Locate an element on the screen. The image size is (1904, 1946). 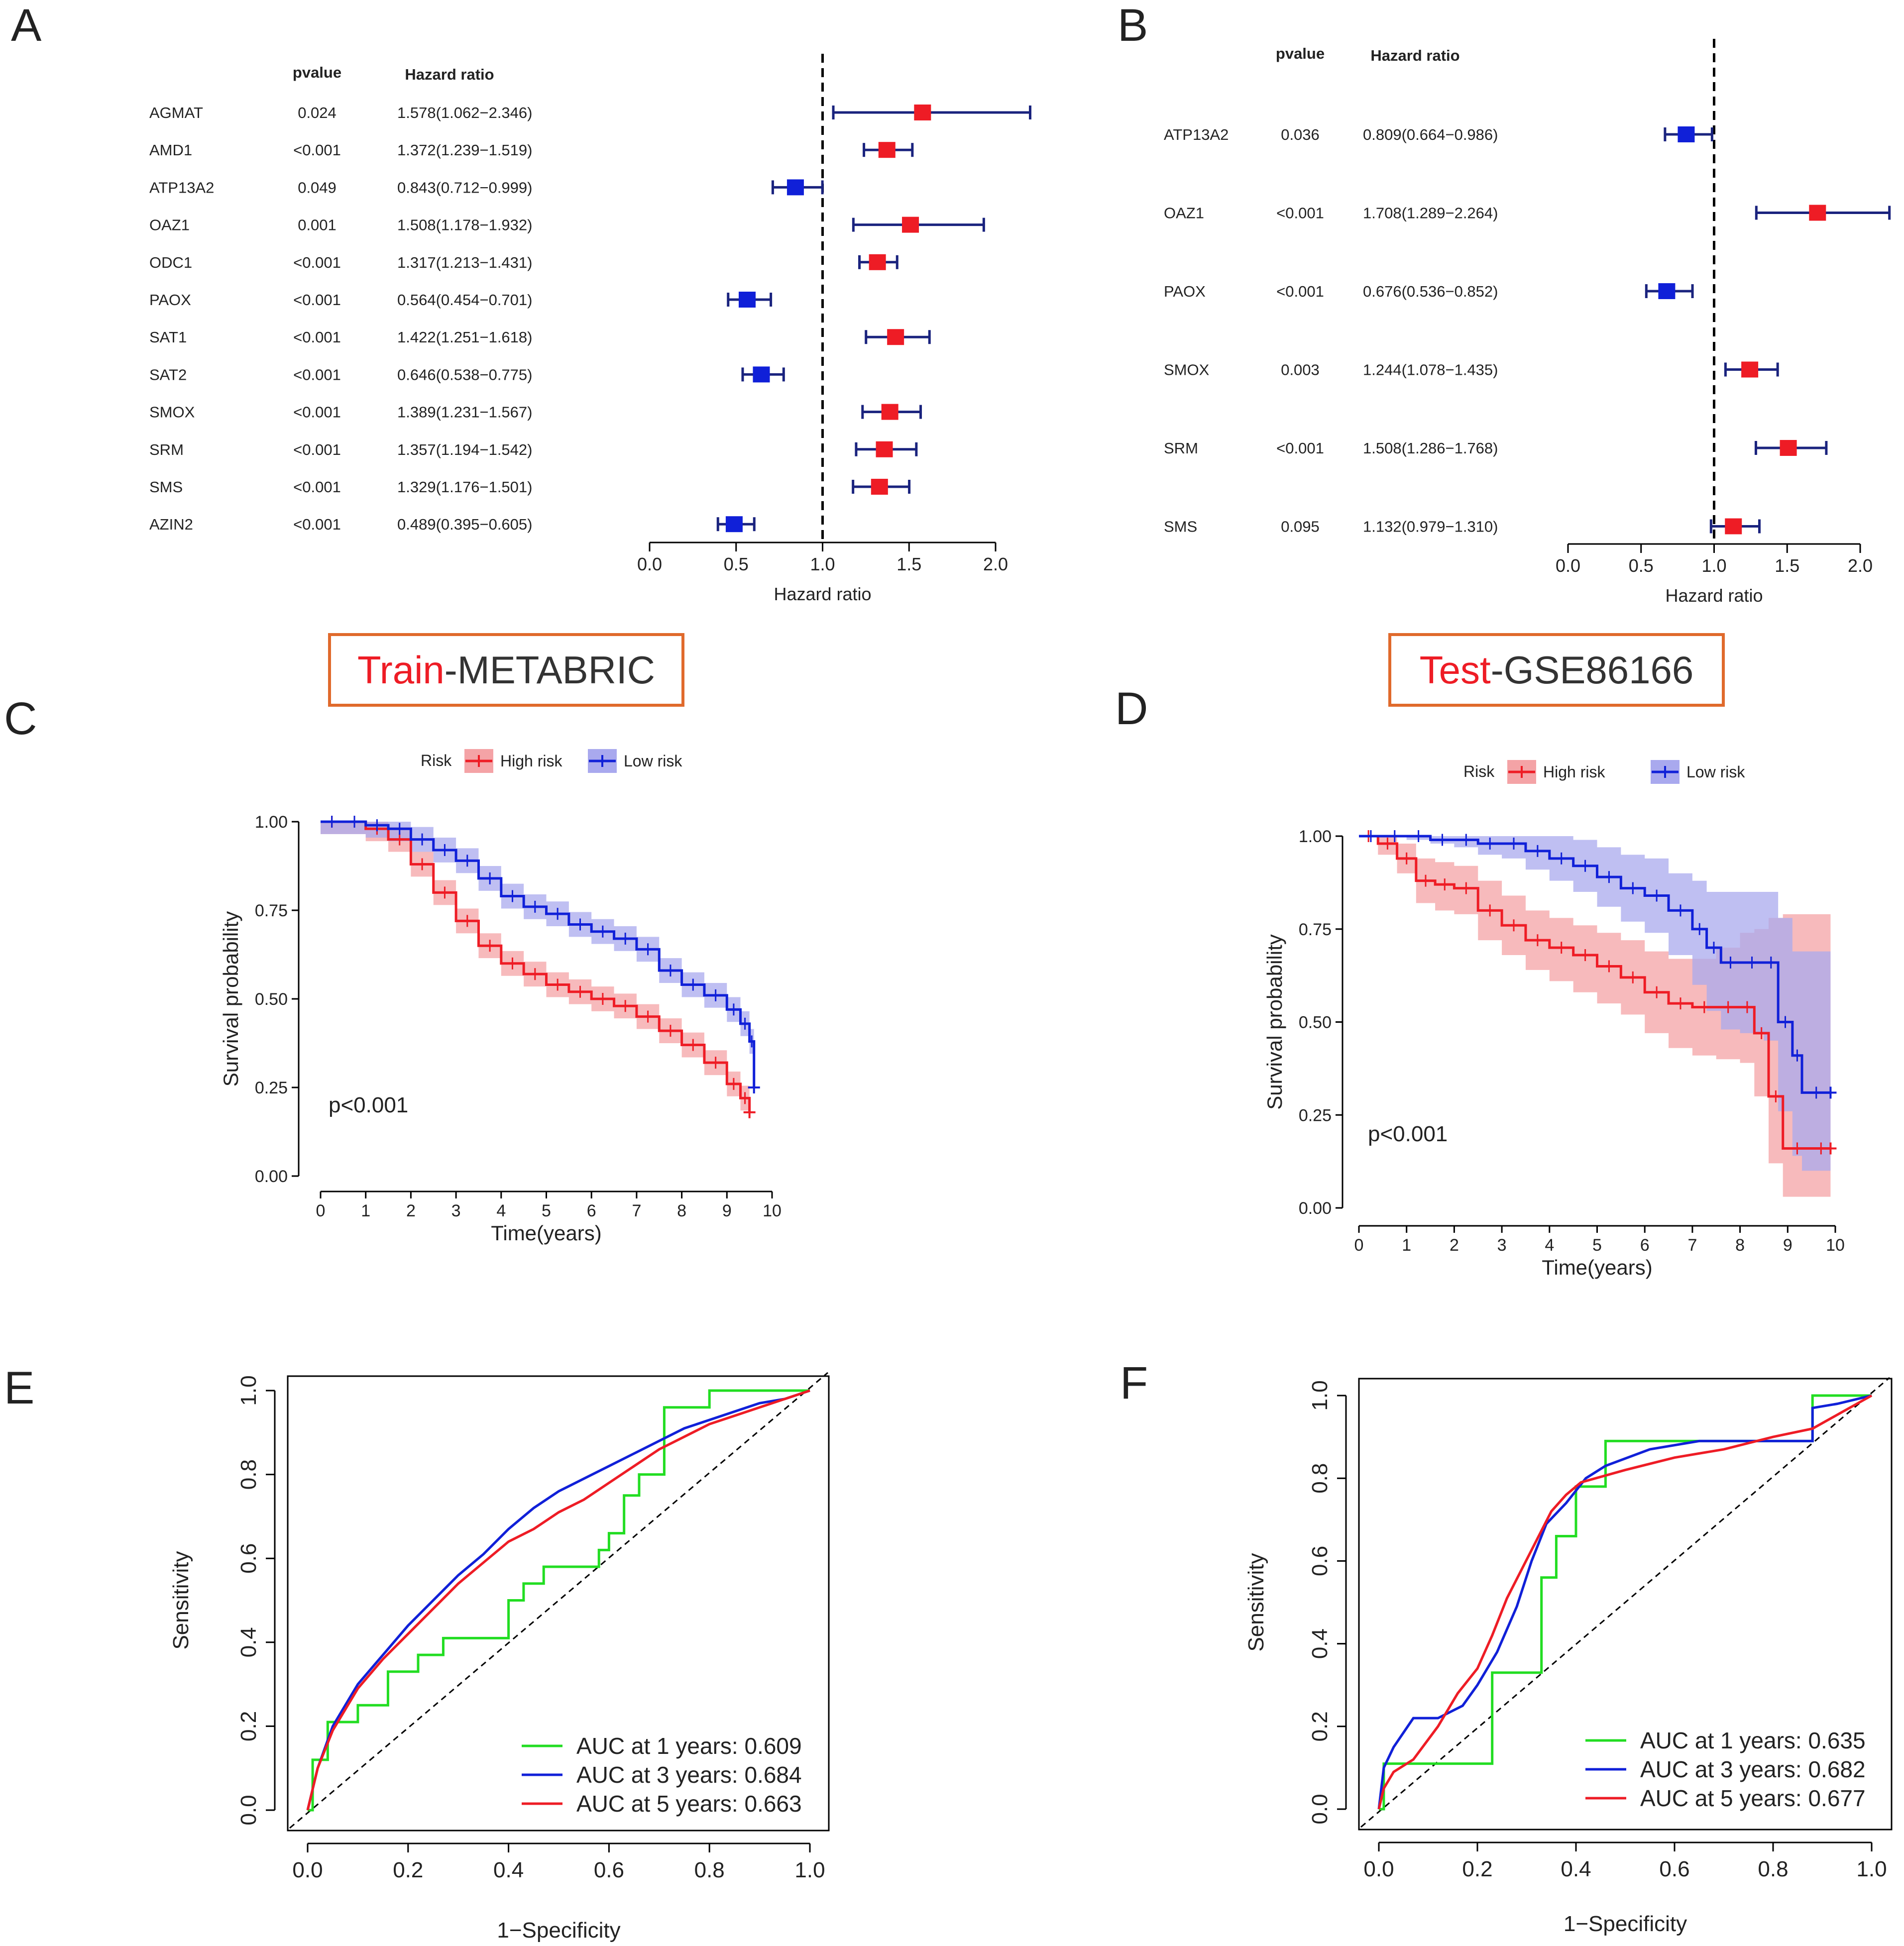
gene-label: PAOX is located at coordinates (1185, 291).